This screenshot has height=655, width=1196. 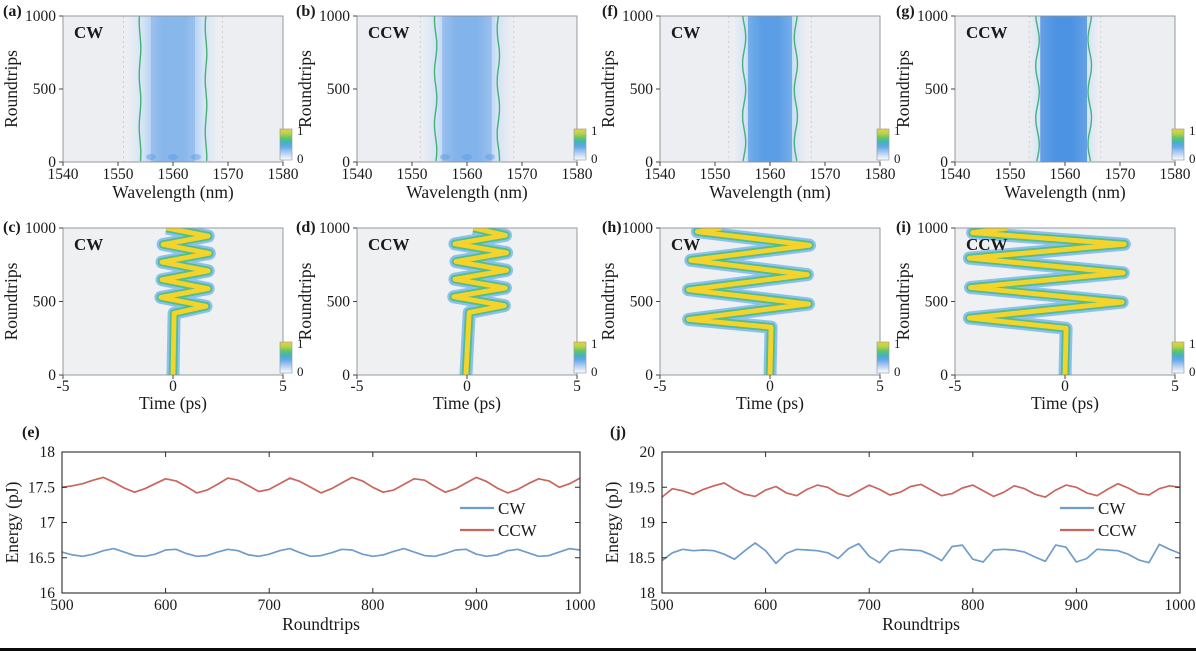 What do you see at coordinates (766, 605) in the screenshot?
I see `x-tick-label: 600` at bounding box center [766, 605].